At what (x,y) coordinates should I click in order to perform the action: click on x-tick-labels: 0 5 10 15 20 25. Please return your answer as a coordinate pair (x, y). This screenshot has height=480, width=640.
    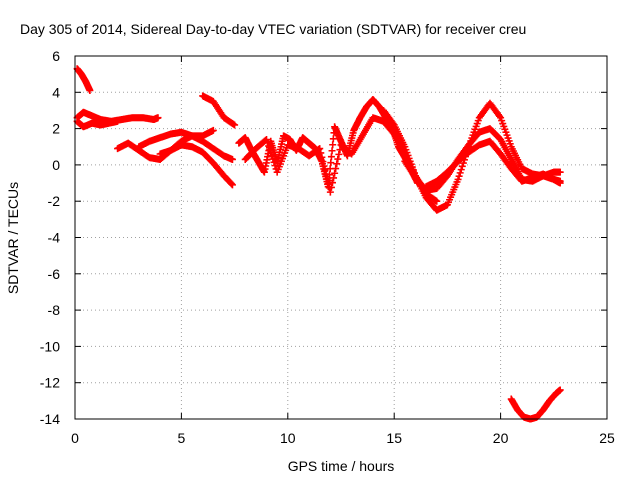
    Looking at the image, I should click on (343, 438).